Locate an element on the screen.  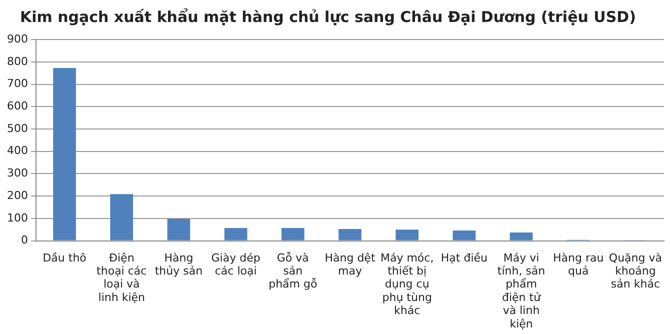
x-tick-label: Quặng và khoáng sản khác is located at coordinates (635, 271).